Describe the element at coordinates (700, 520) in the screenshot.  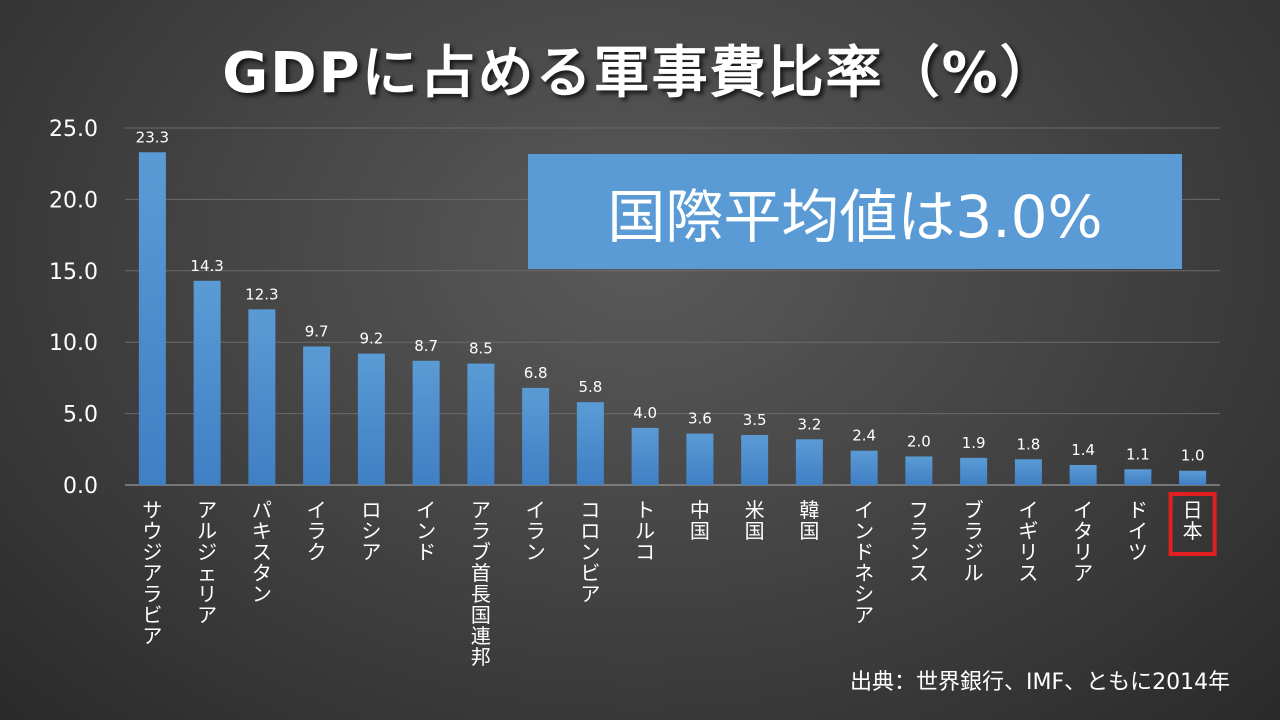
I see `category-label: 中国` at that location.